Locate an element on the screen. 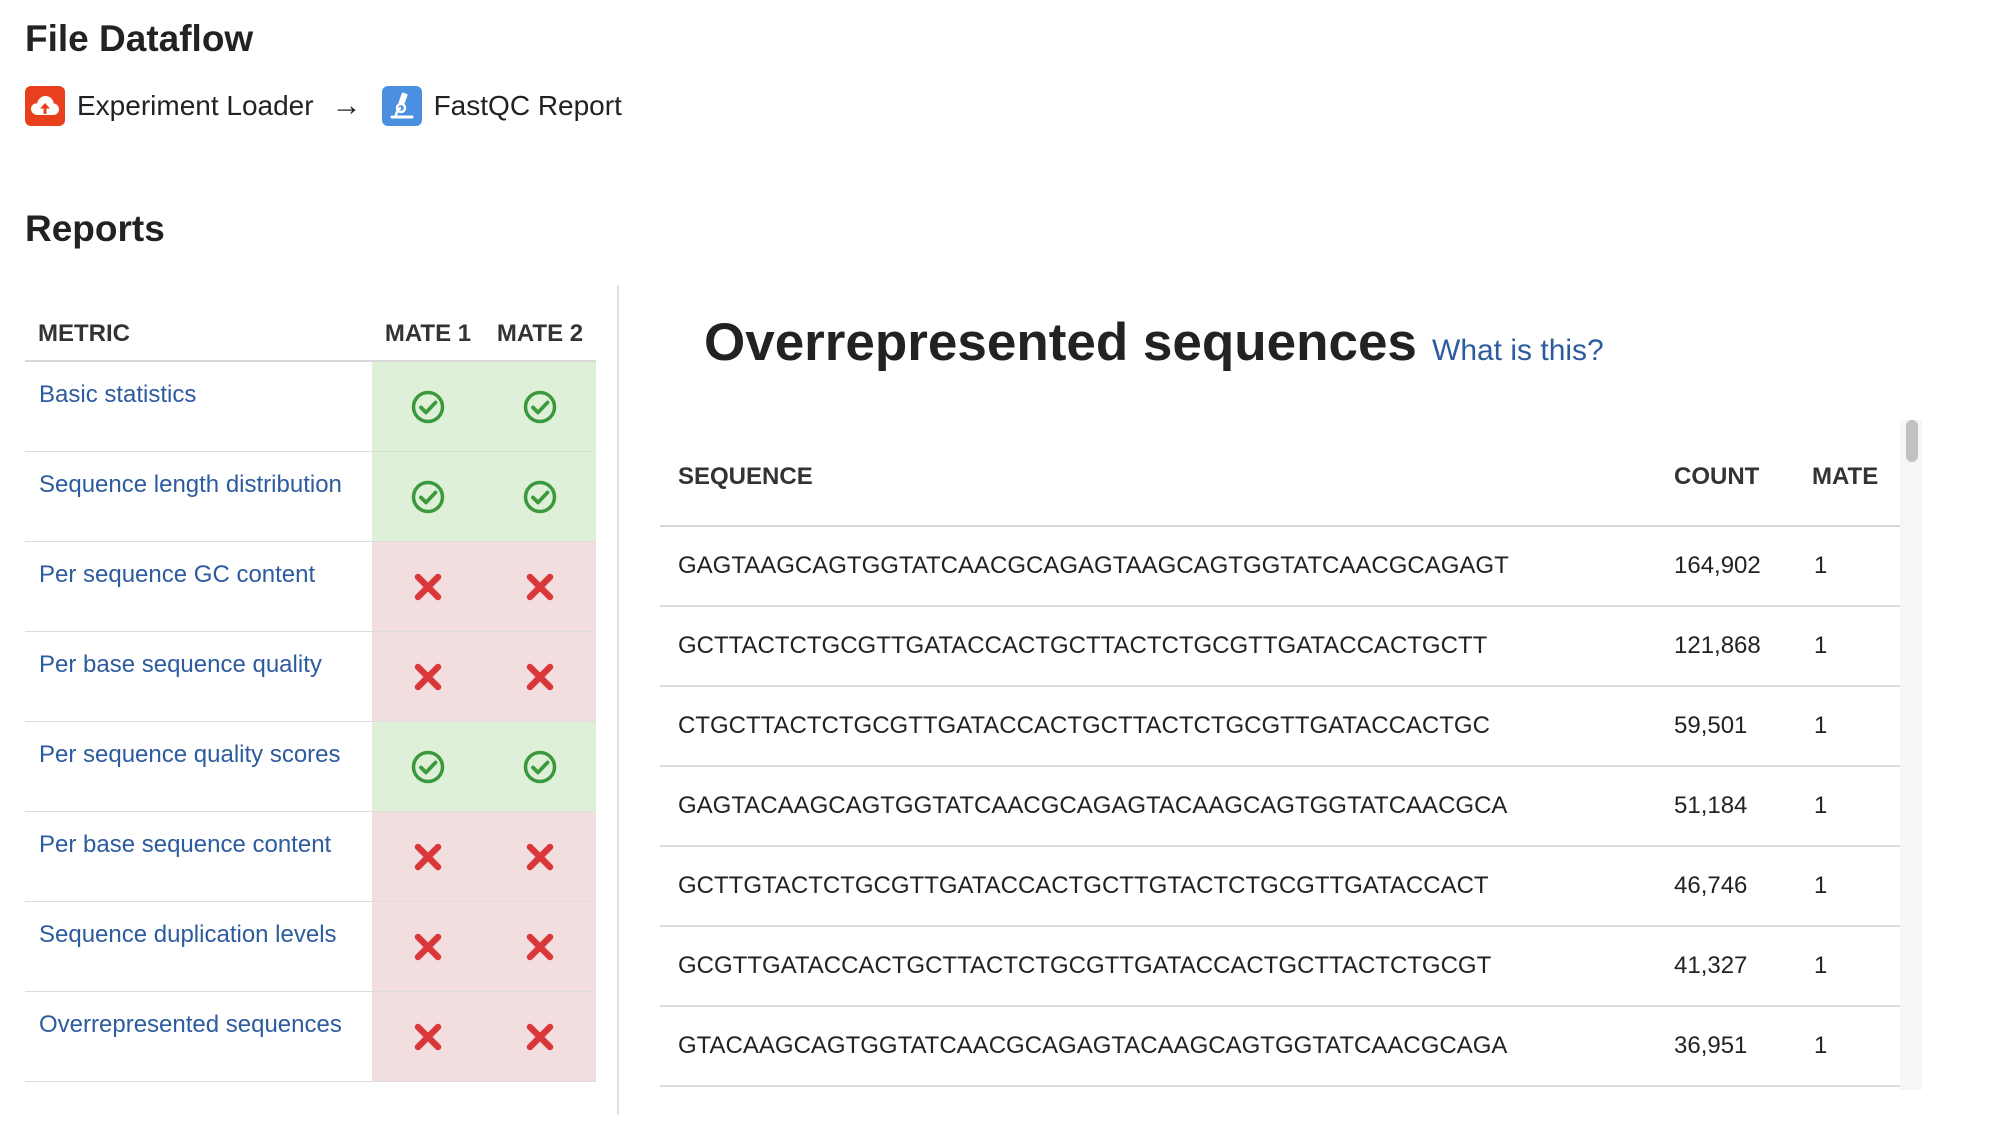 This screenshot has height=1132, width=1999. count-cell: 164,902 is located at coordinates (1739, 566).